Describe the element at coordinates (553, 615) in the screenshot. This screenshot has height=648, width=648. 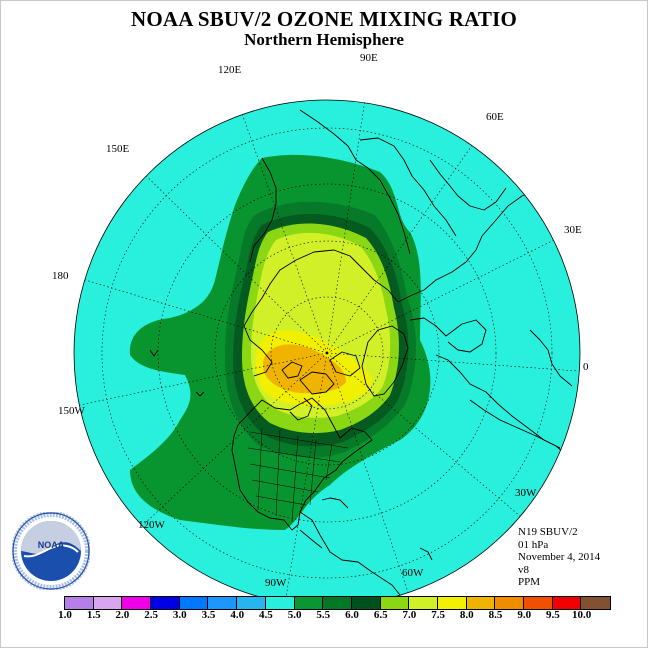
I see `colorbar-tick-label: 9.5` at that location.